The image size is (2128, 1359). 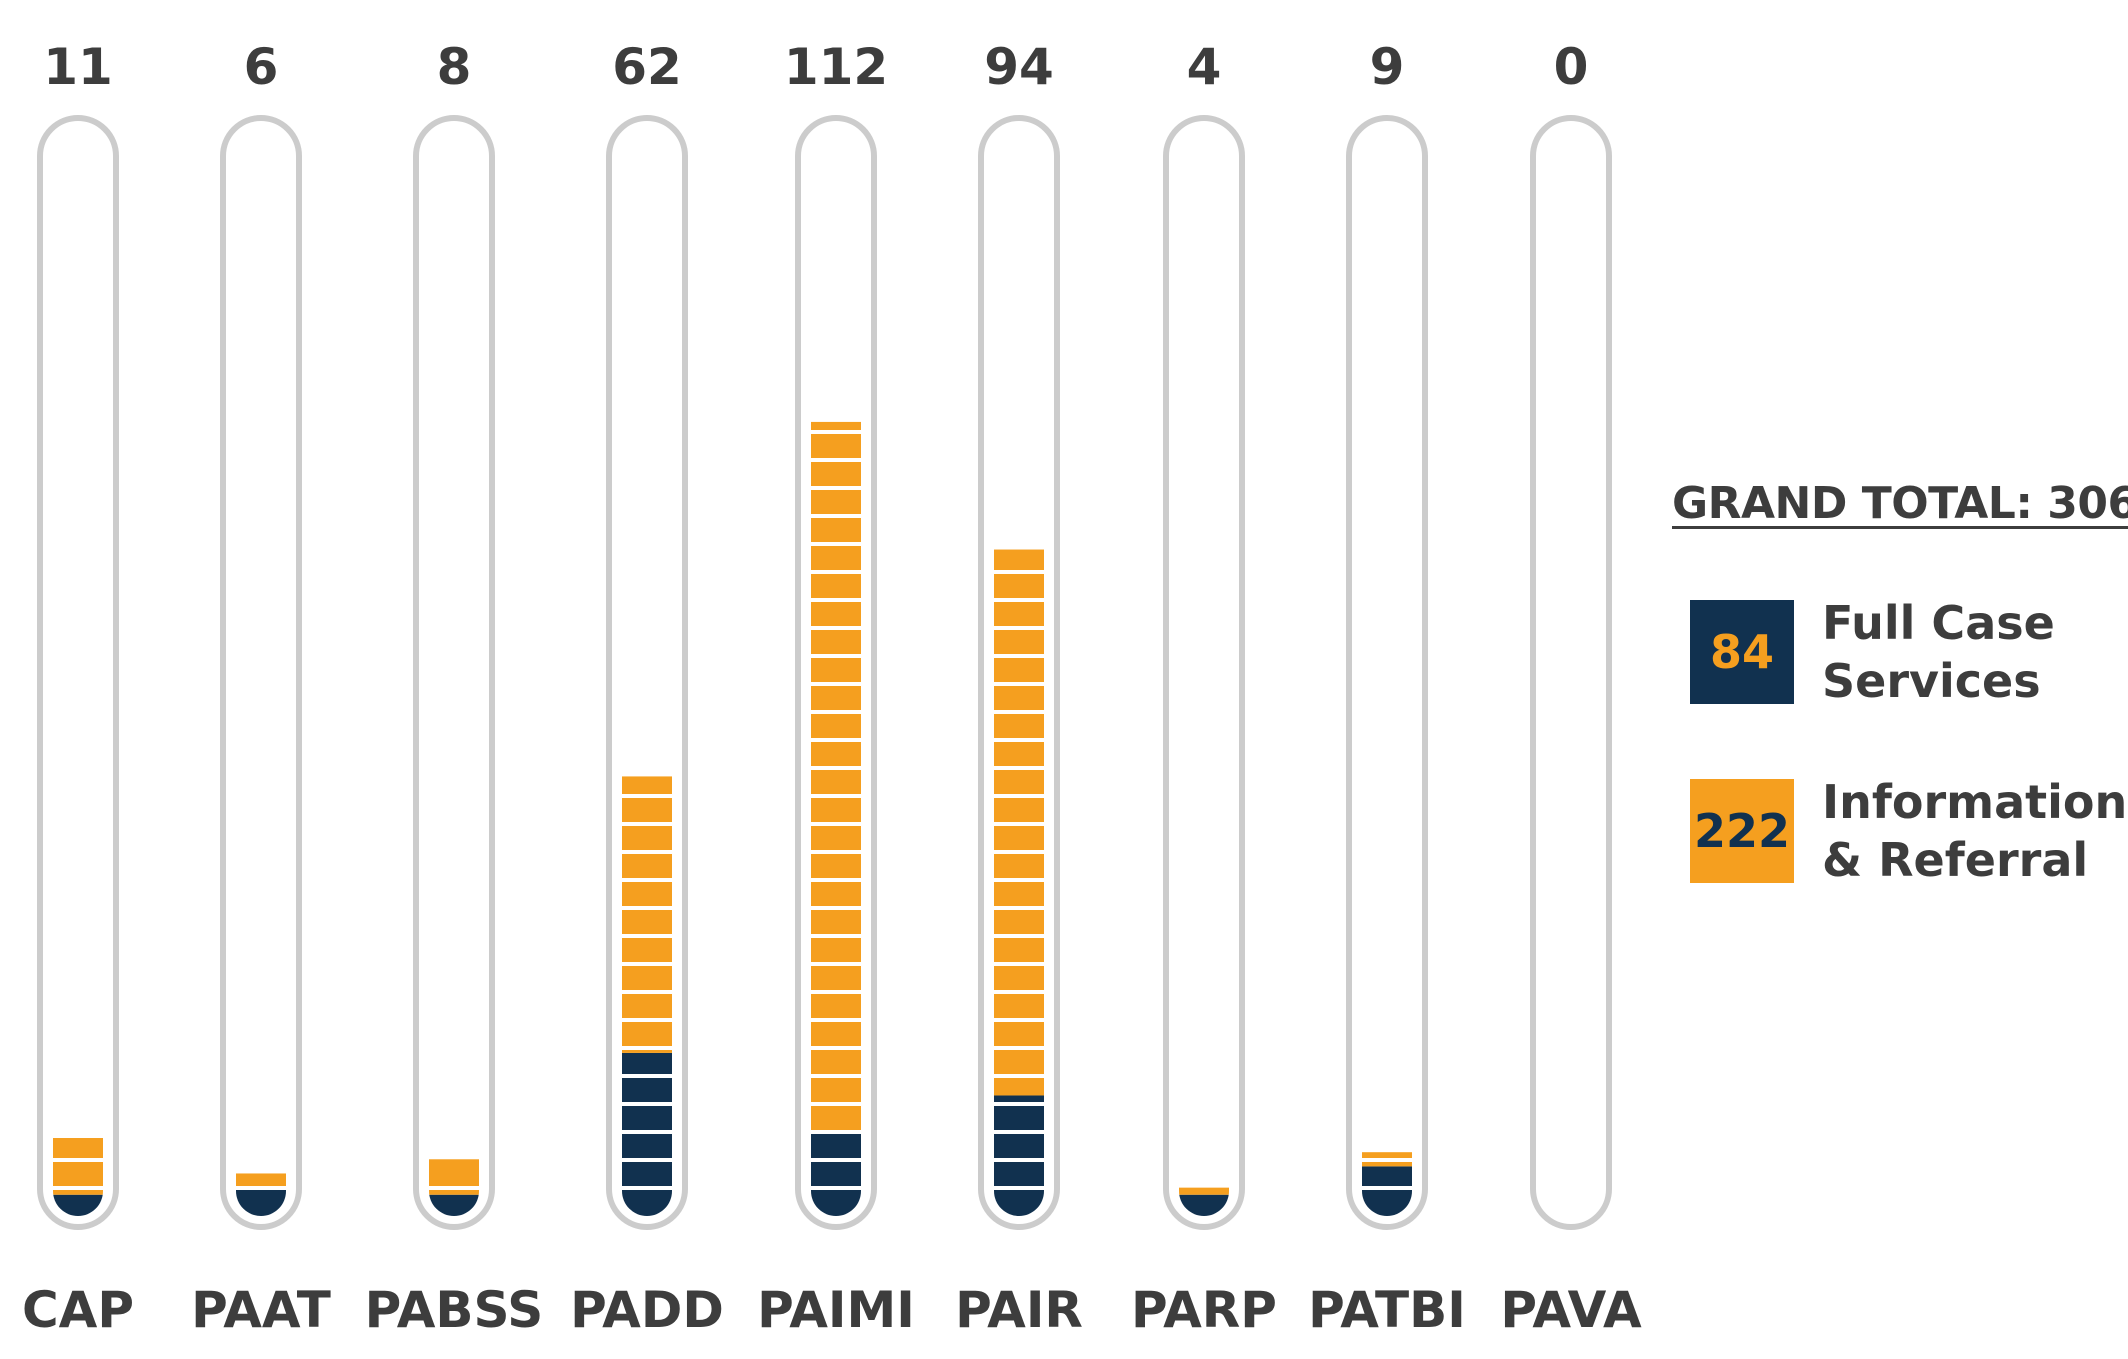 I want to click on bar-group-cap, so click(x=78, y=1177).